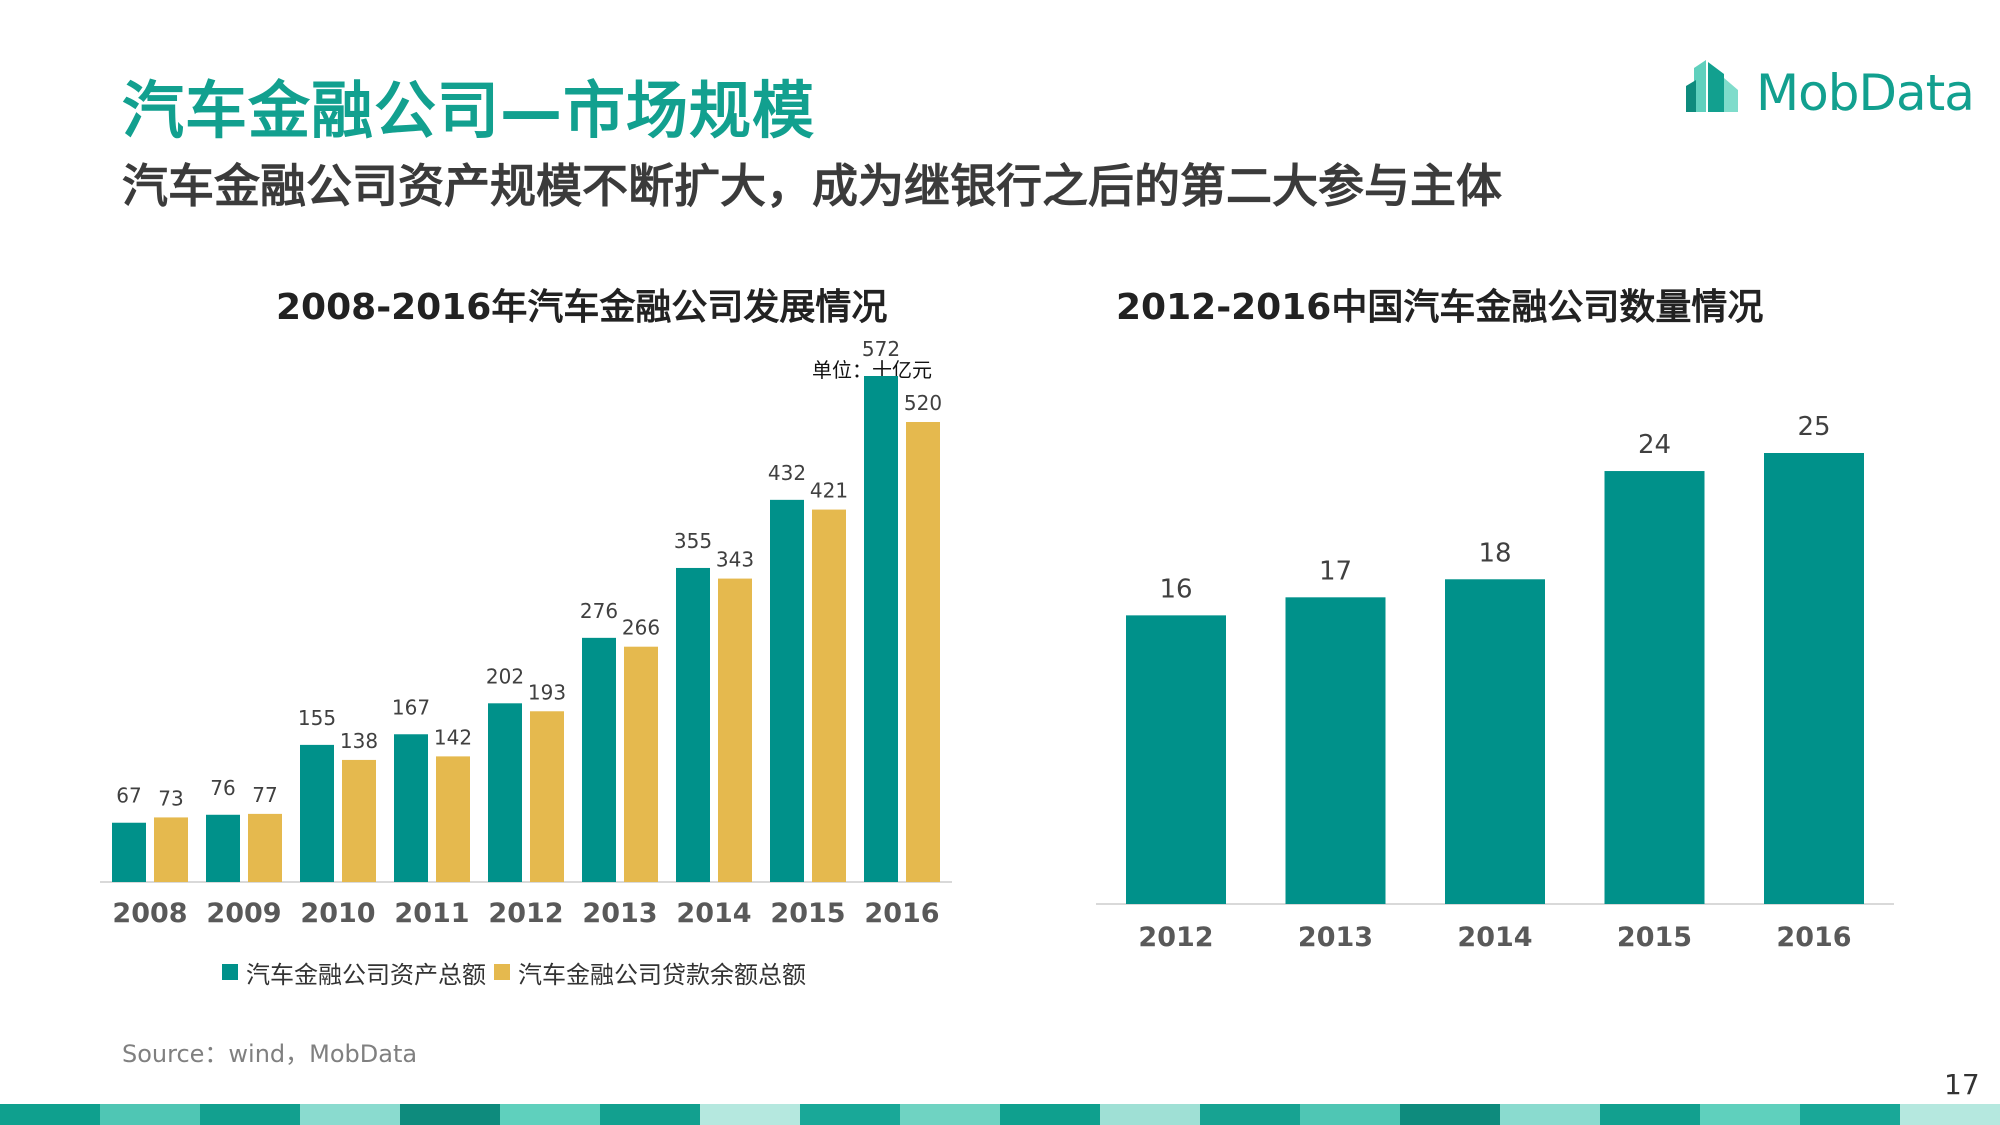 This screenshot has width=2000, height=1125. Describe the element at coordinates (222, 788) in the screenshot. I see `data-label-assets-2009: 76` at that location.